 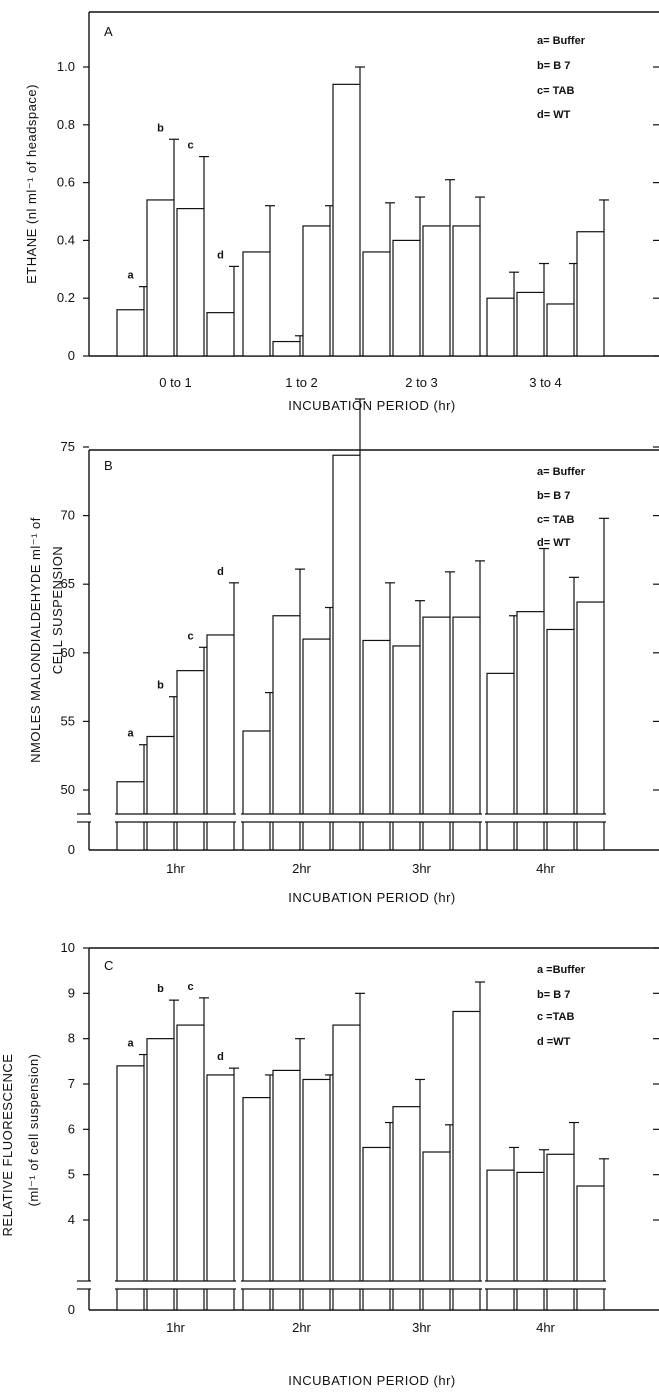 I want to click on legend-entry: c= TAB, so click(x=555, y=91).